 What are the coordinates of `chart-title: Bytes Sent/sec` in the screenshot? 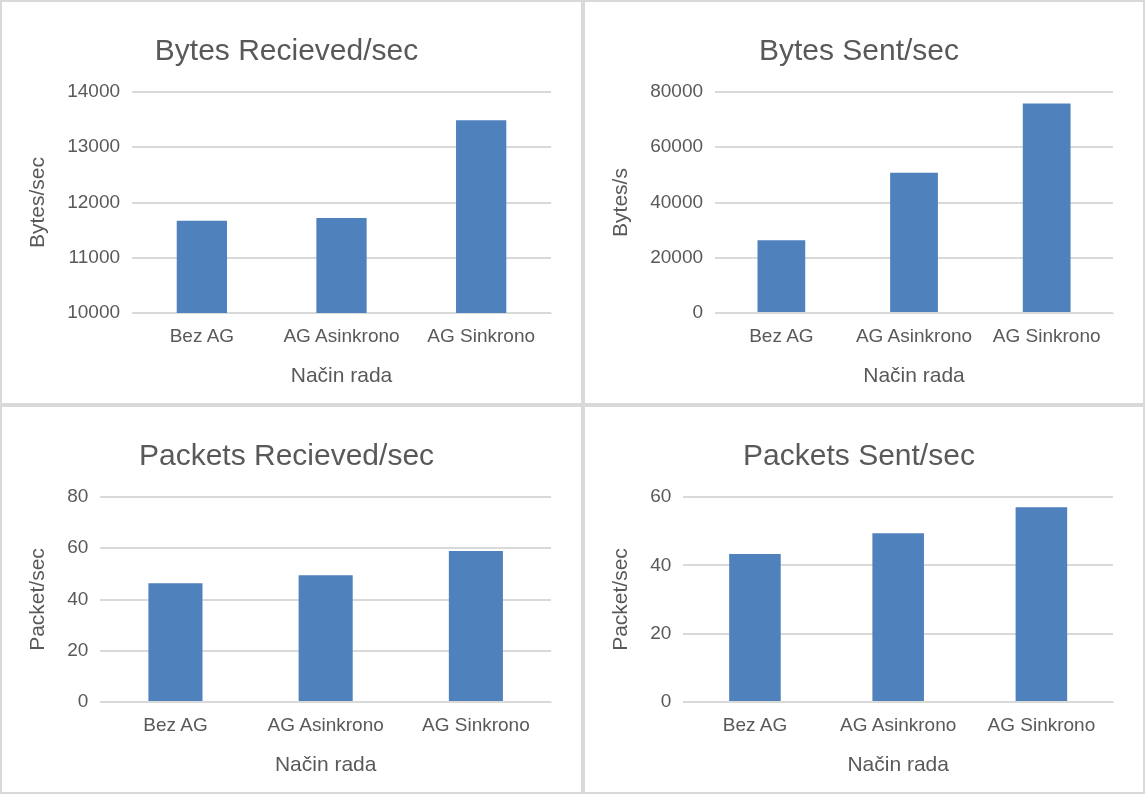 It's located at (859, 50).